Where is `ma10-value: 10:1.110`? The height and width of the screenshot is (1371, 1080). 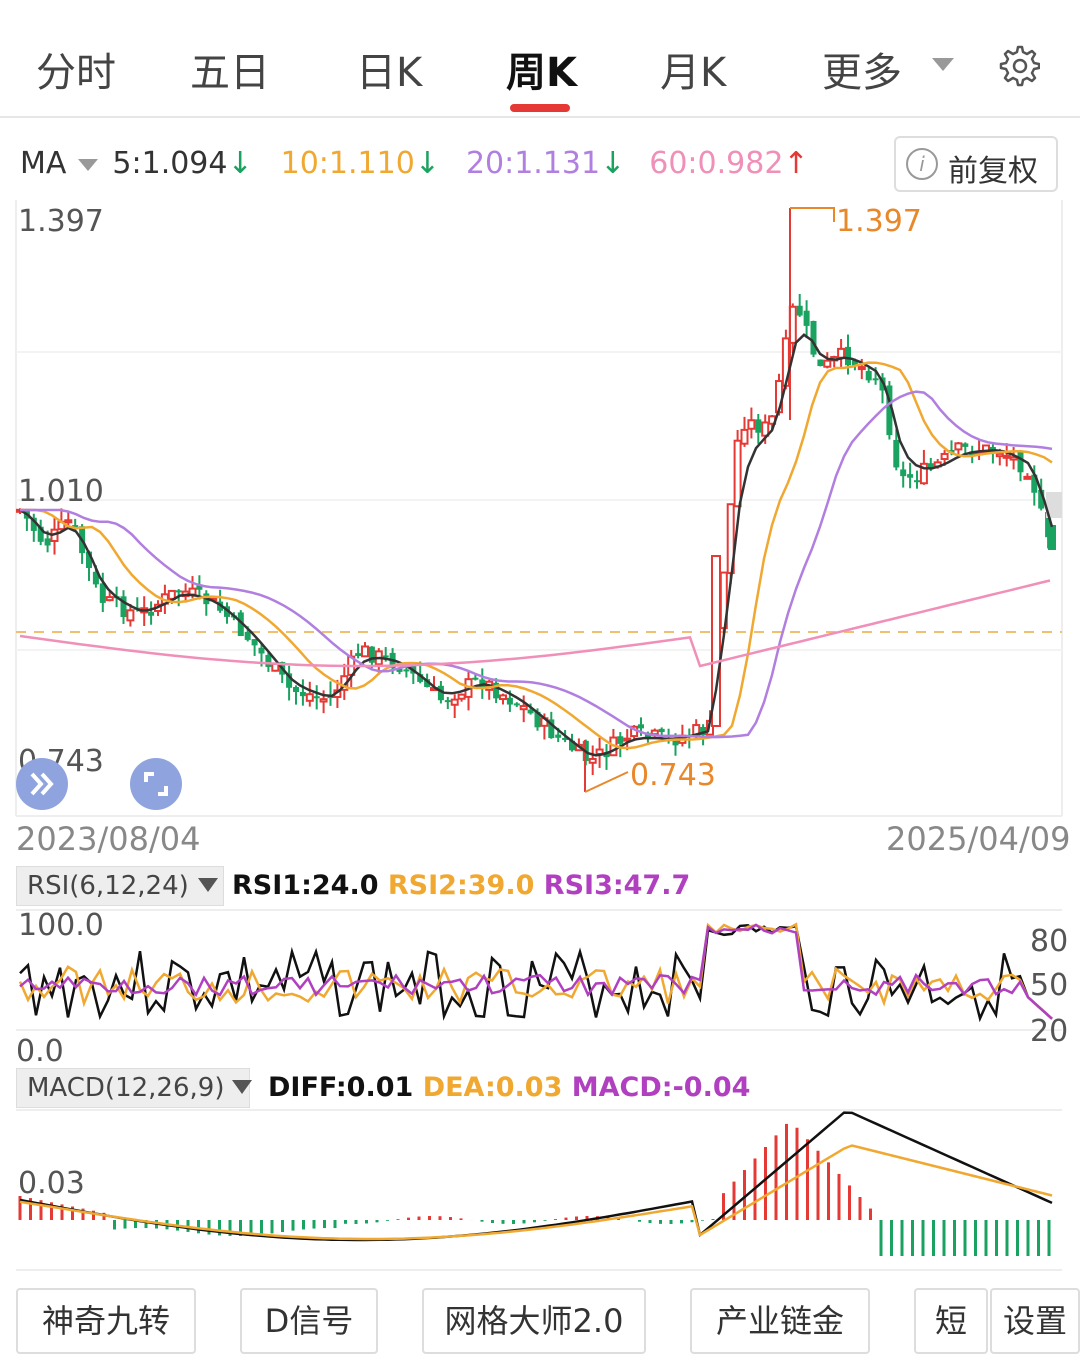
ma10-value: 10:1.110 is located at coordinates (347, 163).